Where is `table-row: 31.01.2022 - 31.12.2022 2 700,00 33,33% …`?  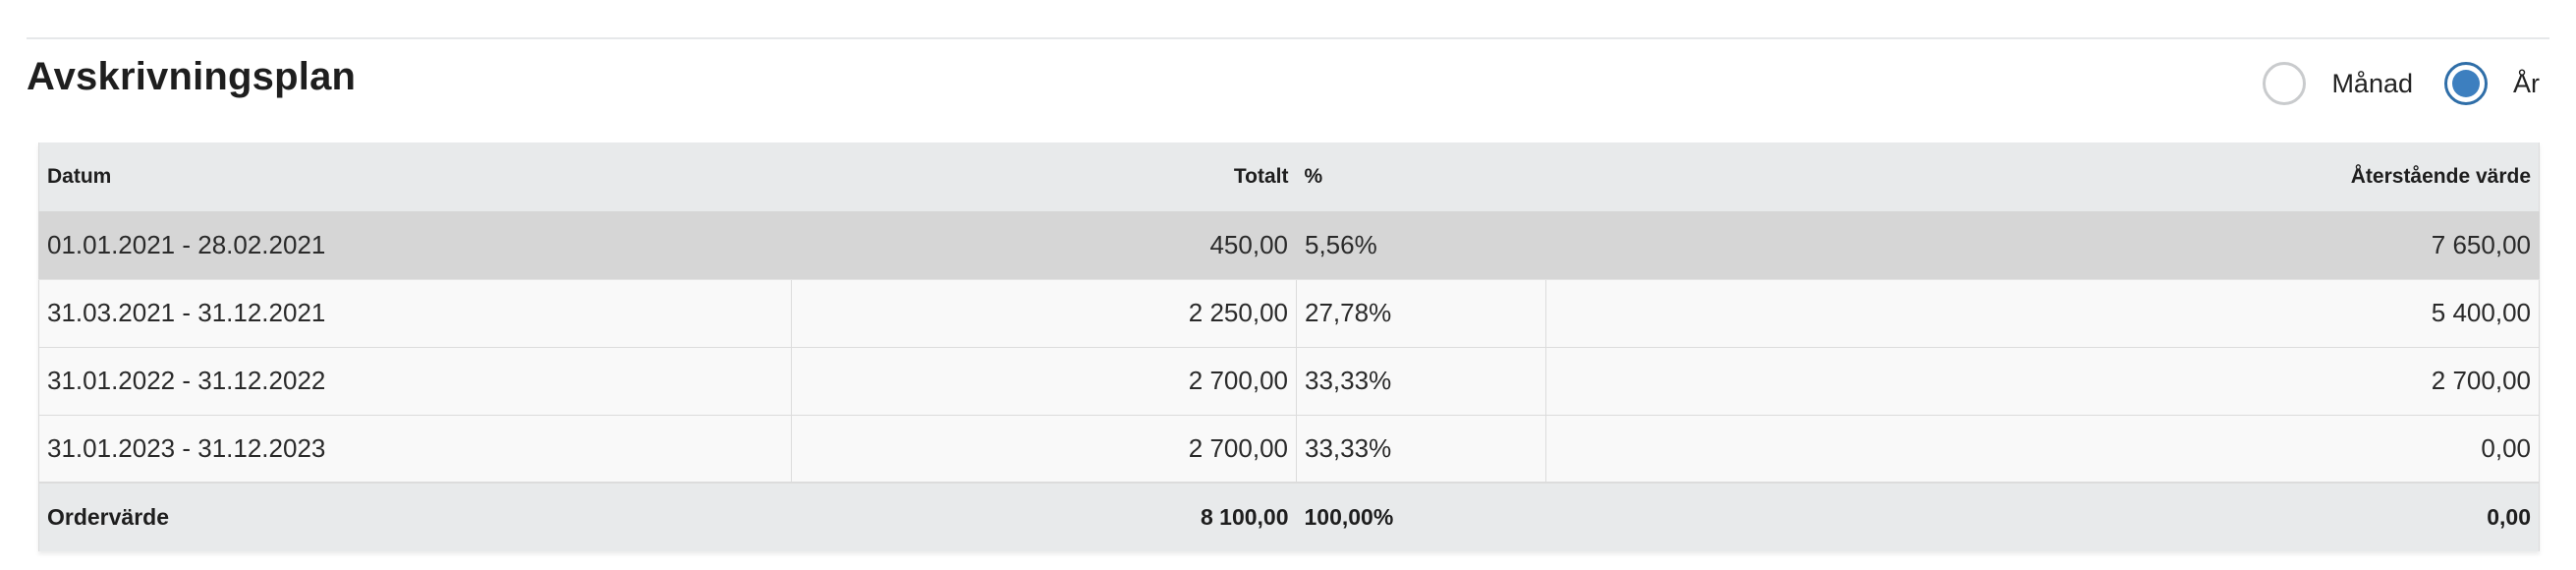 table-row: 31.01.2022 - 31.12.2022 2 700,00 33,33% … is located at coordinates (1289, 381).